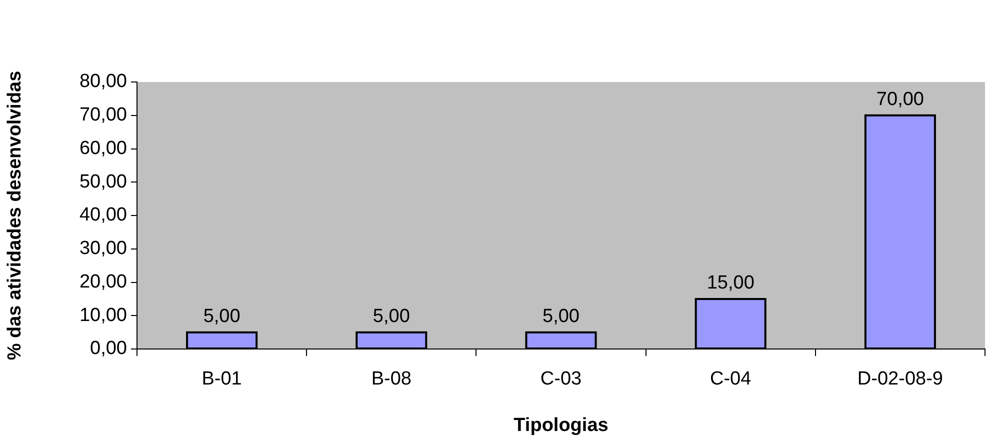  What do you see at coordinates (103, 181) in the screenshot?
I see `y-tick-label: 50,00` at bounding box center [103, 181].